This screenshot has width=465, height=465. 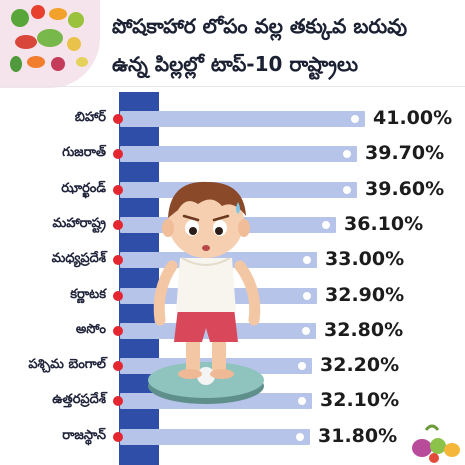 I want to click on value-label-7: 32.20%, so click(x=360, y=365).